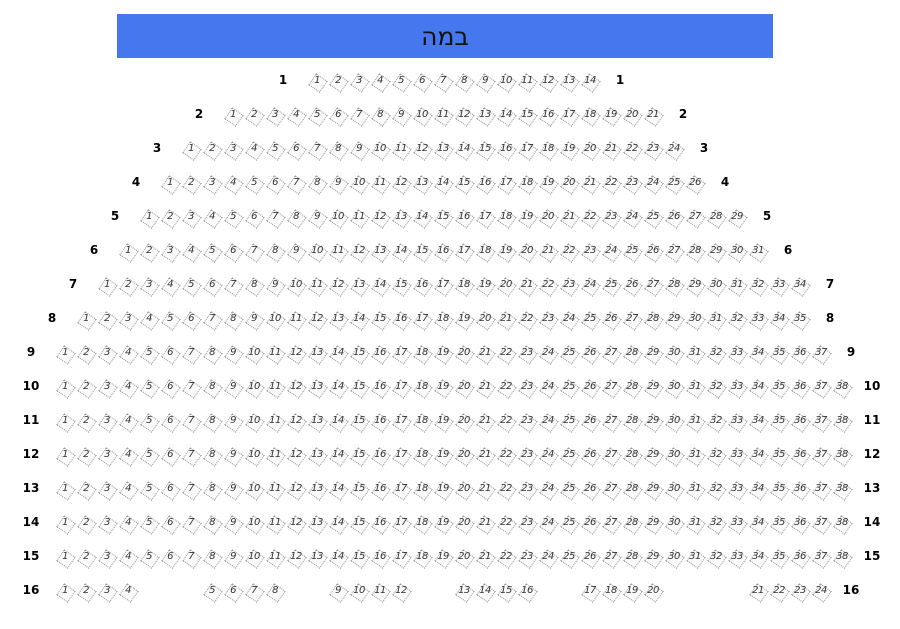 The height and width of the screenshot is (629, 900). What do you see at coordinates (842, 524) in the screenshot?
I see `seat: 38` at bounding box center [842, 524].